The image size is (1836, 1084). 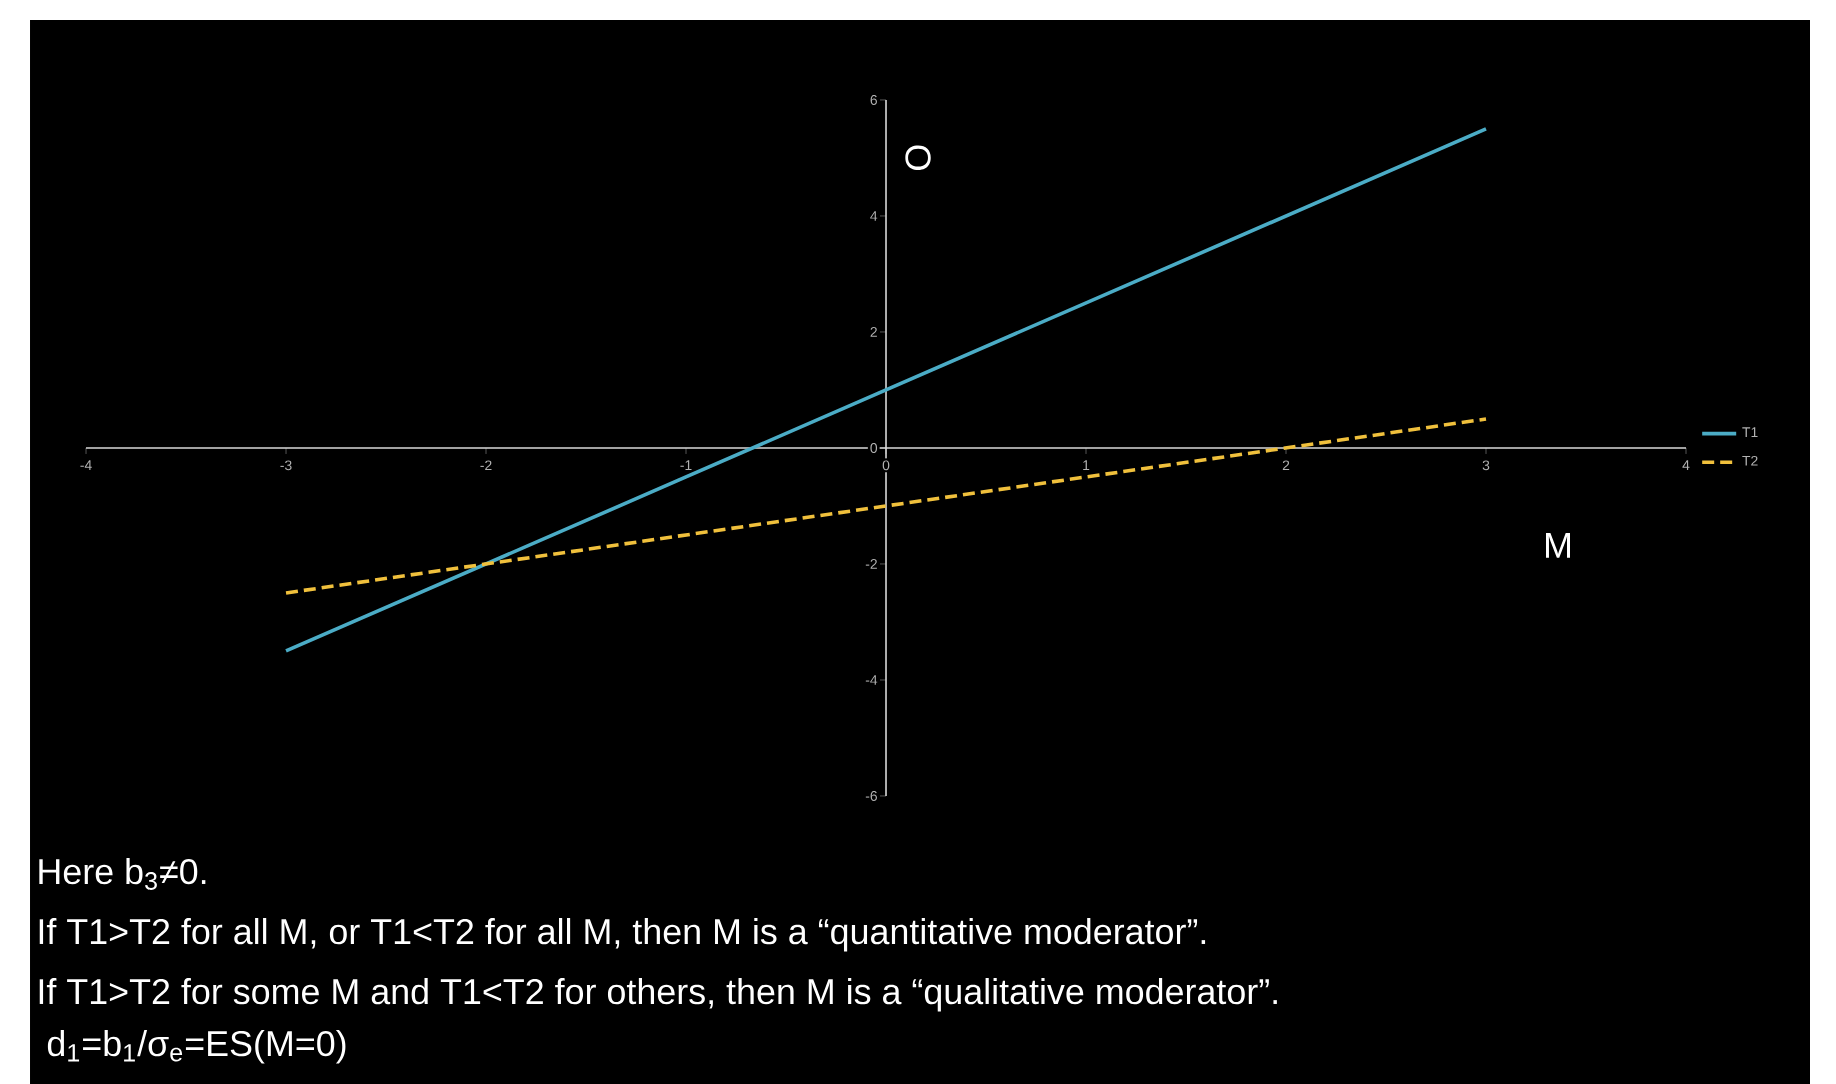 What do you see at coordinates (122, 873) in the screenshot?
I see `text: Here b$_{3}$≠0.` at bounding box center [122, 873].